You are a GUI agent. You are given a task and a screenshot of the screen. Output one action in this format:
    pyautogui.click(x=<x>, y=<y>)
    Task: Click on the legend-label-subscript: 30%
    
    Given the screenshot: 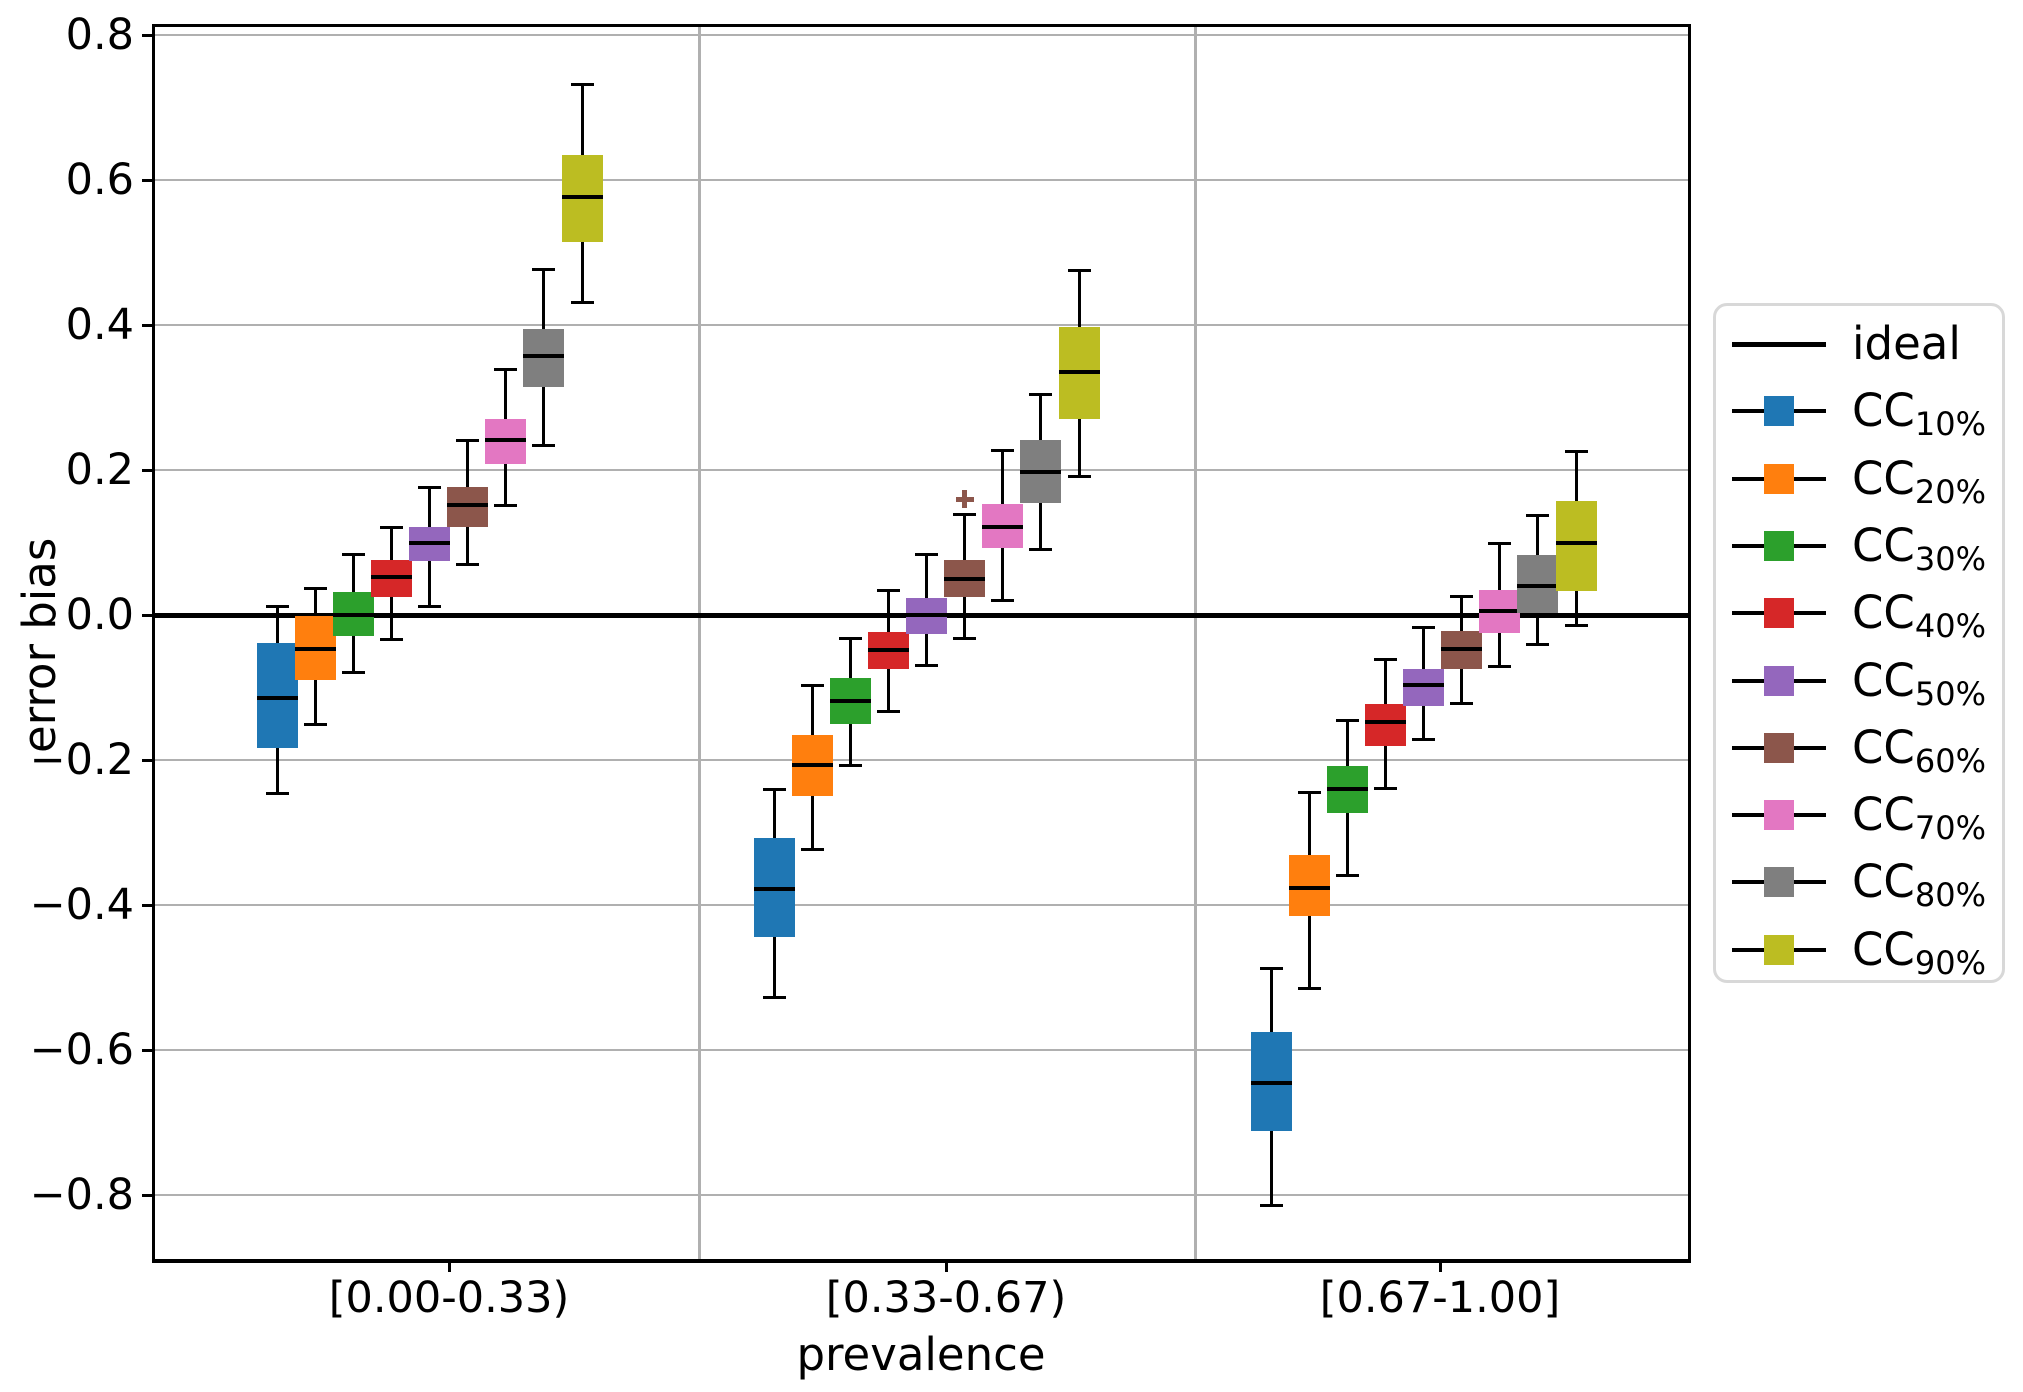 What is the action you would take?
    pyautogui.click(x=1950, y=558)
    